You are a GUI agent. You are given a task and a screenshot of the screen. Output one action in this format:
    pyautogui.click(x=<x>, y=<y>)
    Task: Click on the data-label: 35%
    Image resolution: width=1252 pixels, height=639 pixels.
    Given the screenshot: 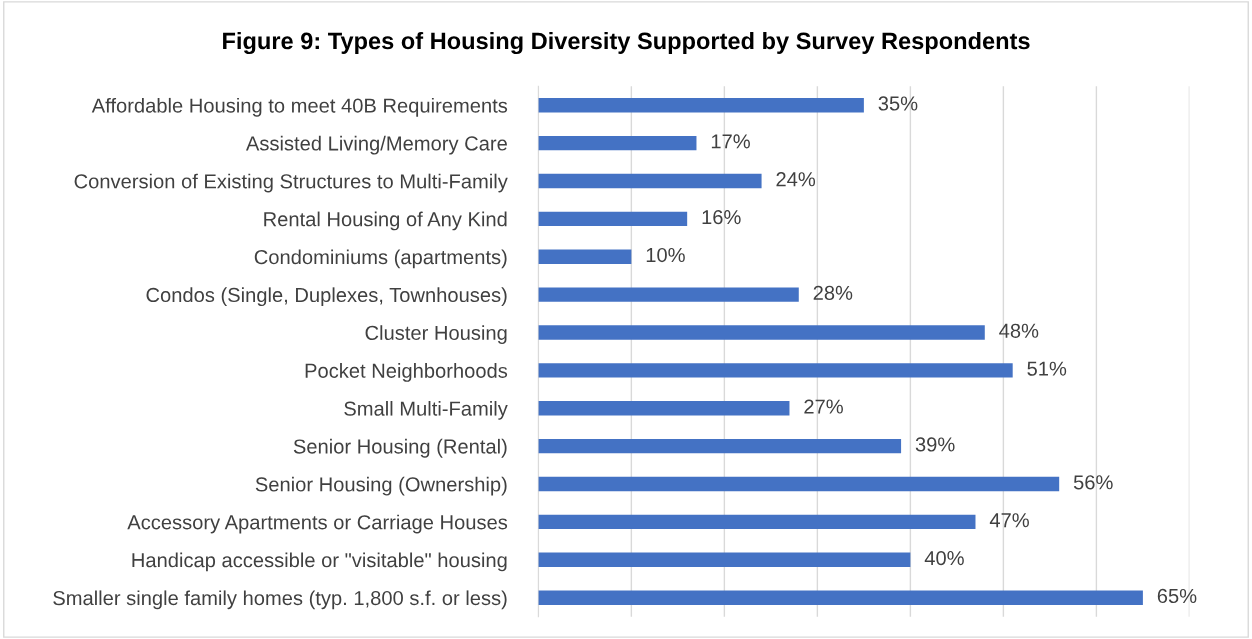 What is the action you would take?
    pyautogui.click(x=898, y=103)
    